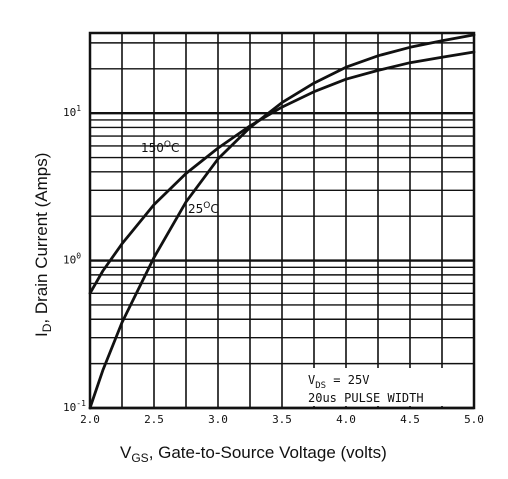 This screenshot has height=479, width=508. I want to click on y-tick-label: 10¹, so click(72, 111).